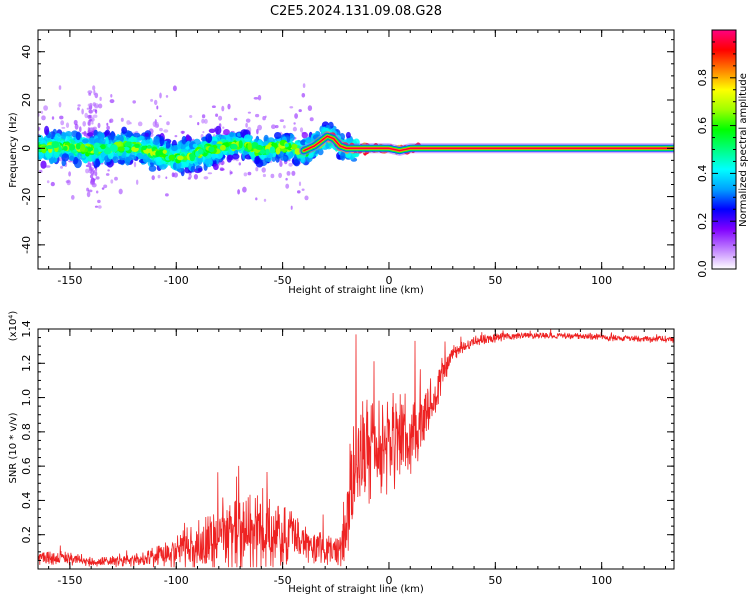 The width and height of the screenshot is (750, 600). Describe the element at coordinates (283, 580) in the screenshot. I see `x-tick-label: -50` at that location.